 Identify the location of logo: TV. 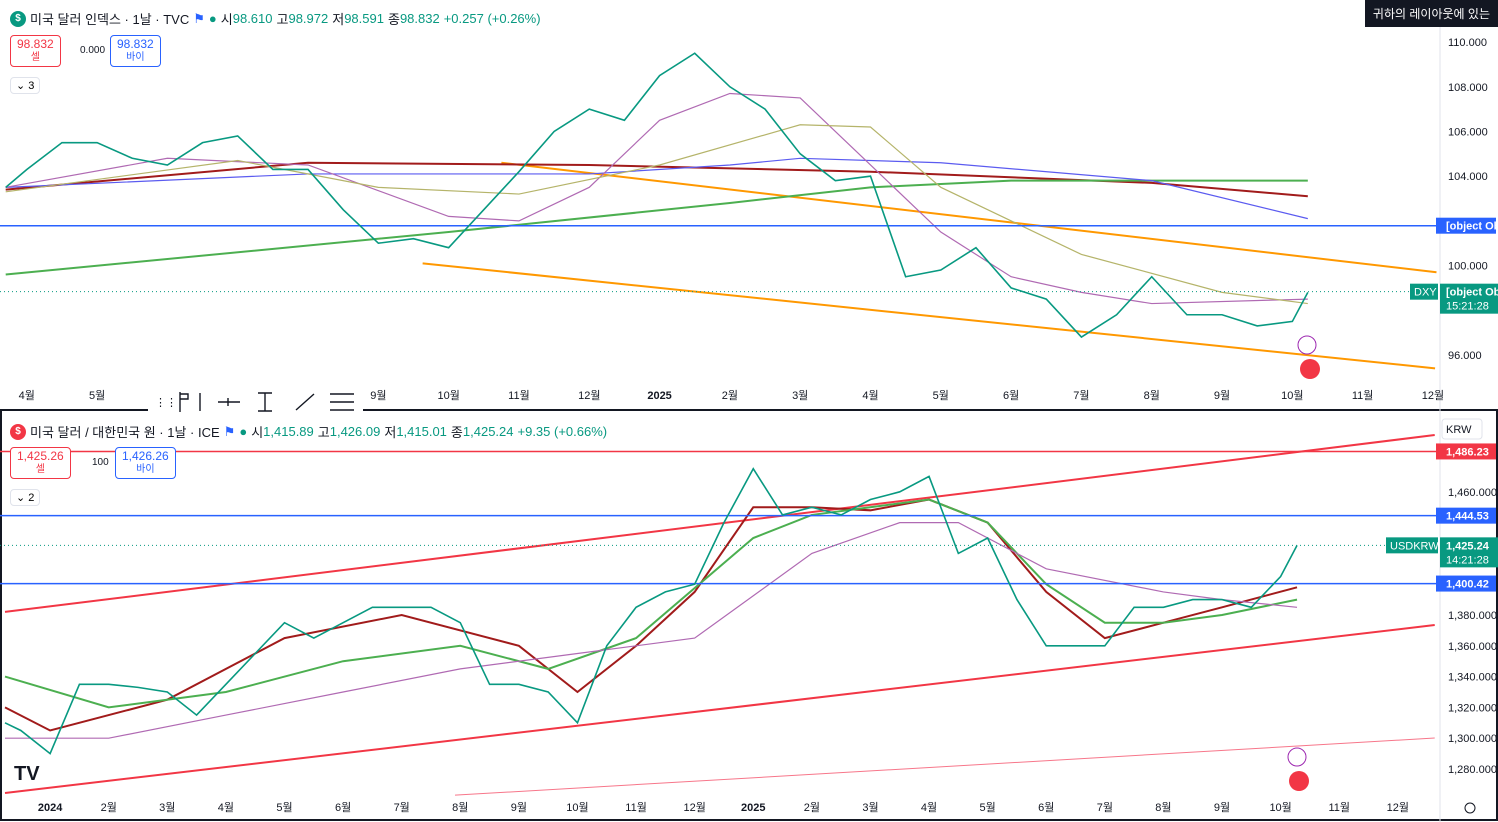
(27, 774).